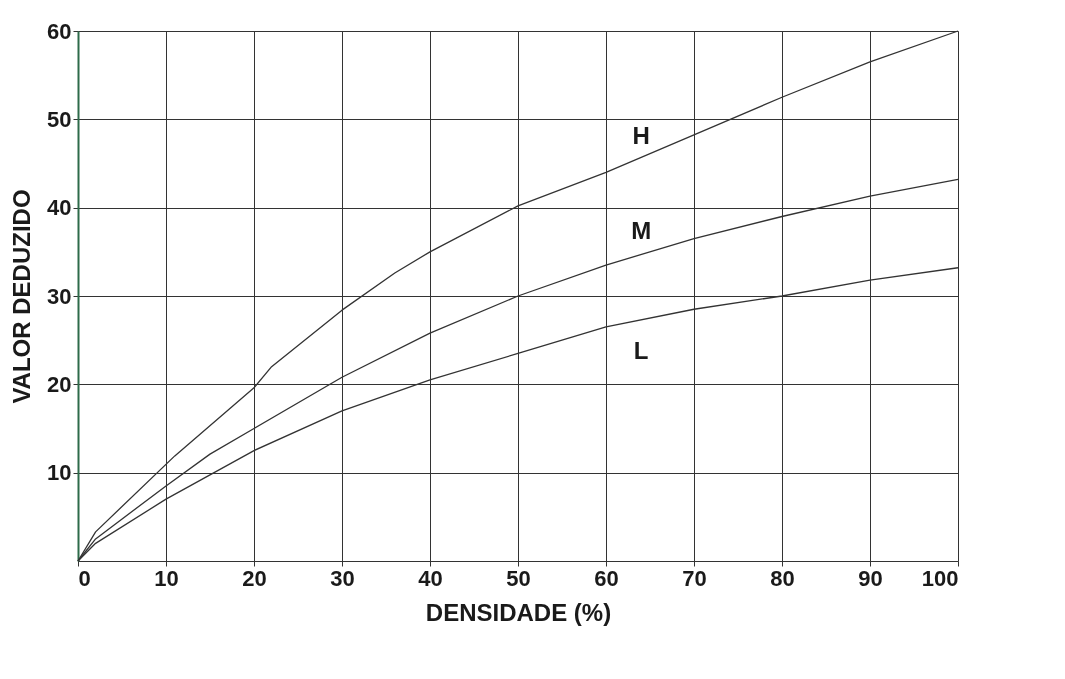 The width and height of the screenshot is (1065, 679). Describe the element at coordinates (59, 31) in the screenshot. I see `y-tick-label: 60` at that location.